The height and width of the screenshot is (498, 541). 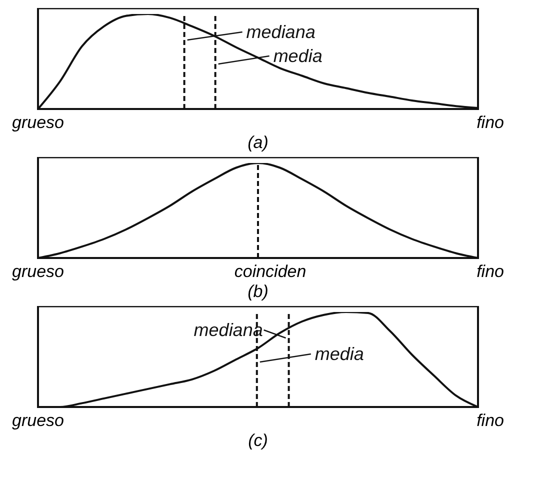 I want to click on text: (c), so click(x=258, y=441).